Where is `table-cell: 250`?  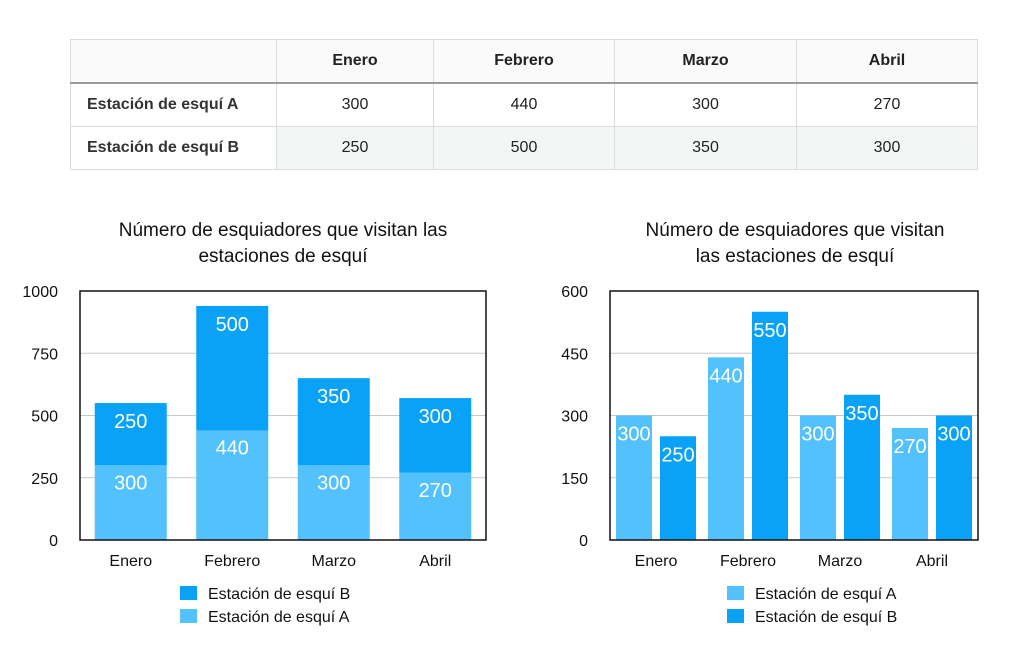 table-cell: 250 is located at coordinates (355, 148).